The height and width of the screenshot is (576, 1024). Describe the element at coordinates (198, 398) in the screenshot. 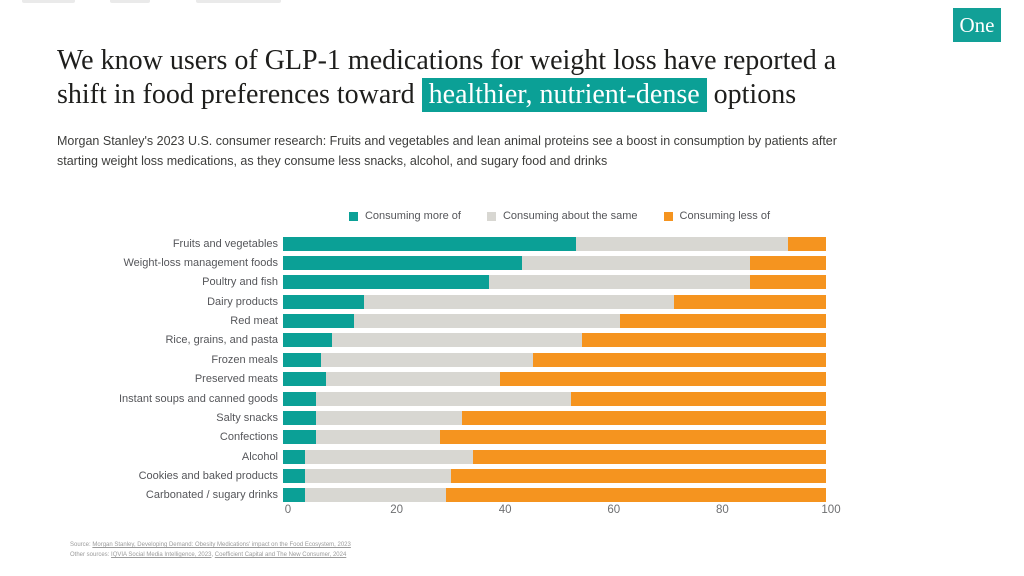

I see `category-label: Instant soups and canned goods` at that location.